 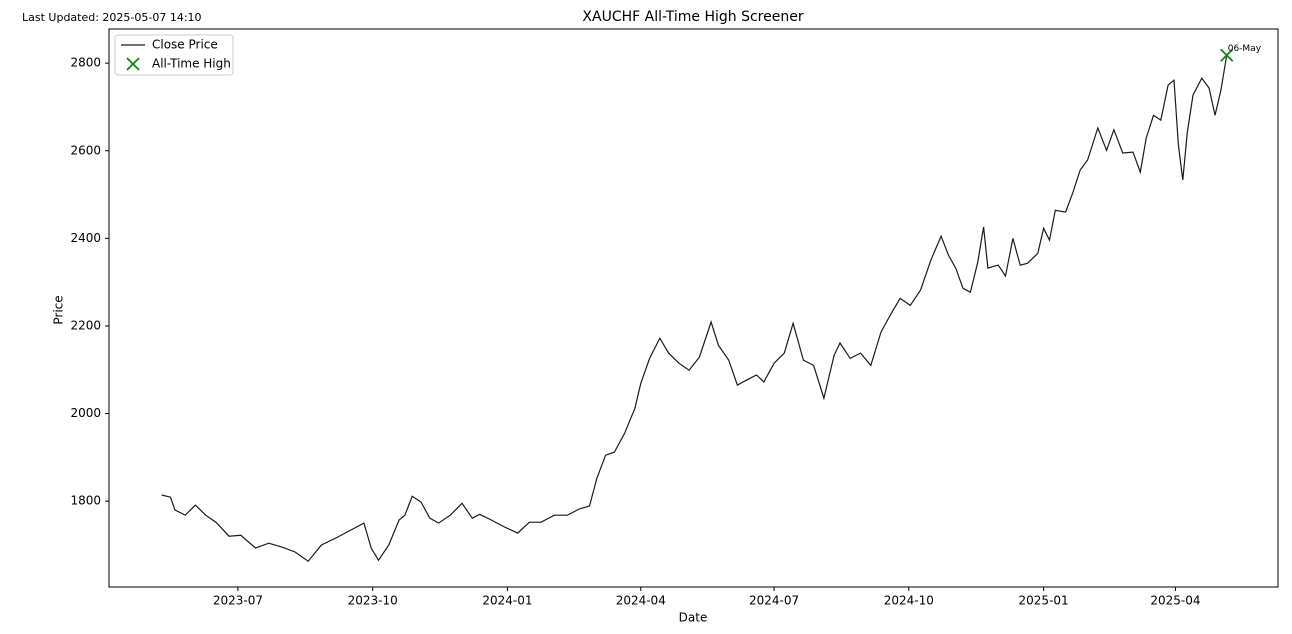 I want to click on y-tick-label: 2600, so click(x=85, y=150).